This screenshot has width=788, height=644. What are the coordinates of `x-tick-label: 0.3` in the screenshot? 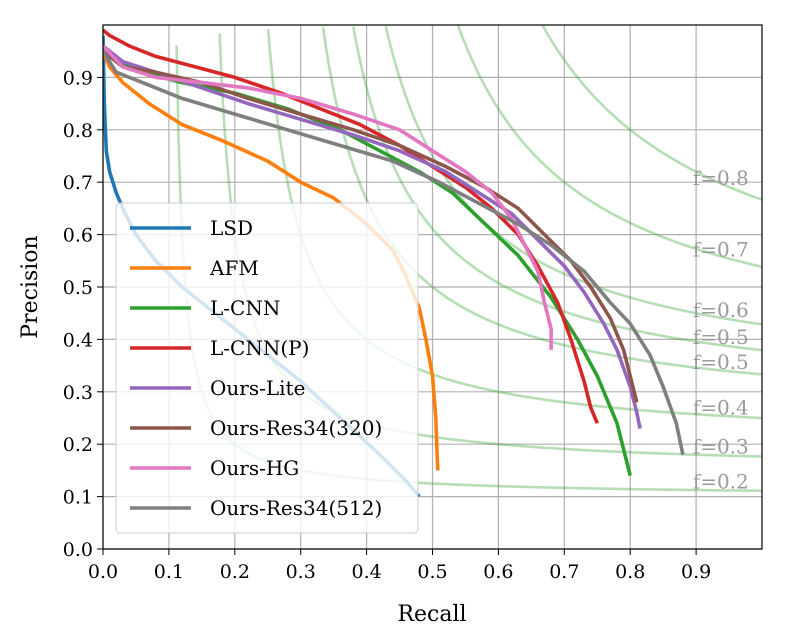 It's located at (301, 572).